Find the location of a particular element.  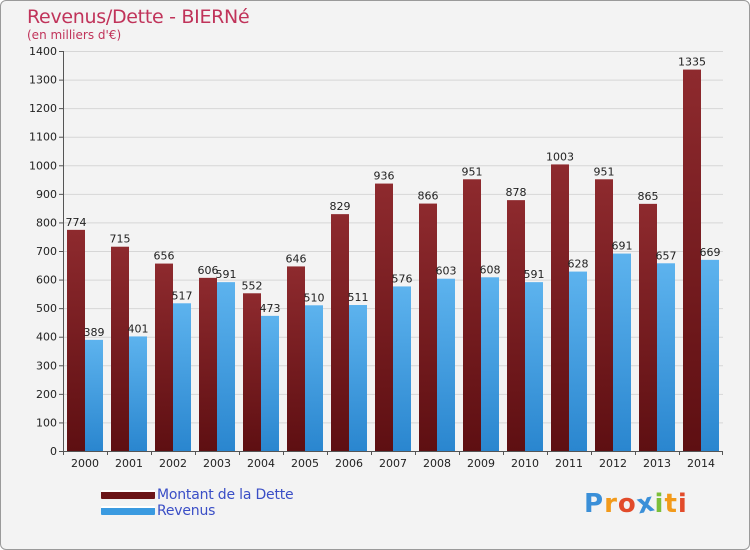

y-tick-label: 1000 is located at coordinates (43, 165).